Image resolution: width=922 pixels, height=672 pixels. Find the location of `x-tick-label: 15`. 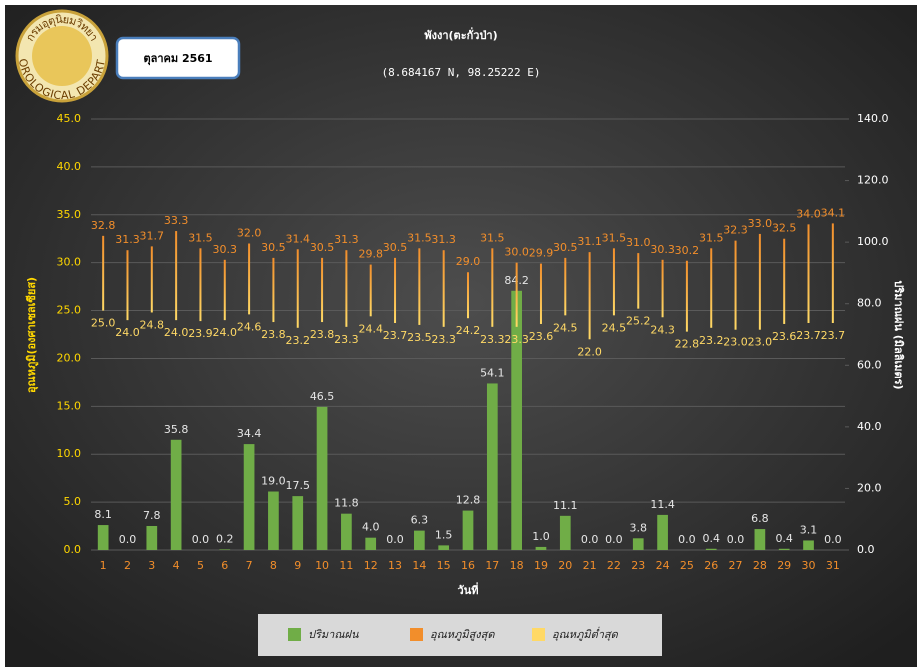

x-tick-label: 15 is located at coordinates (444, 565).